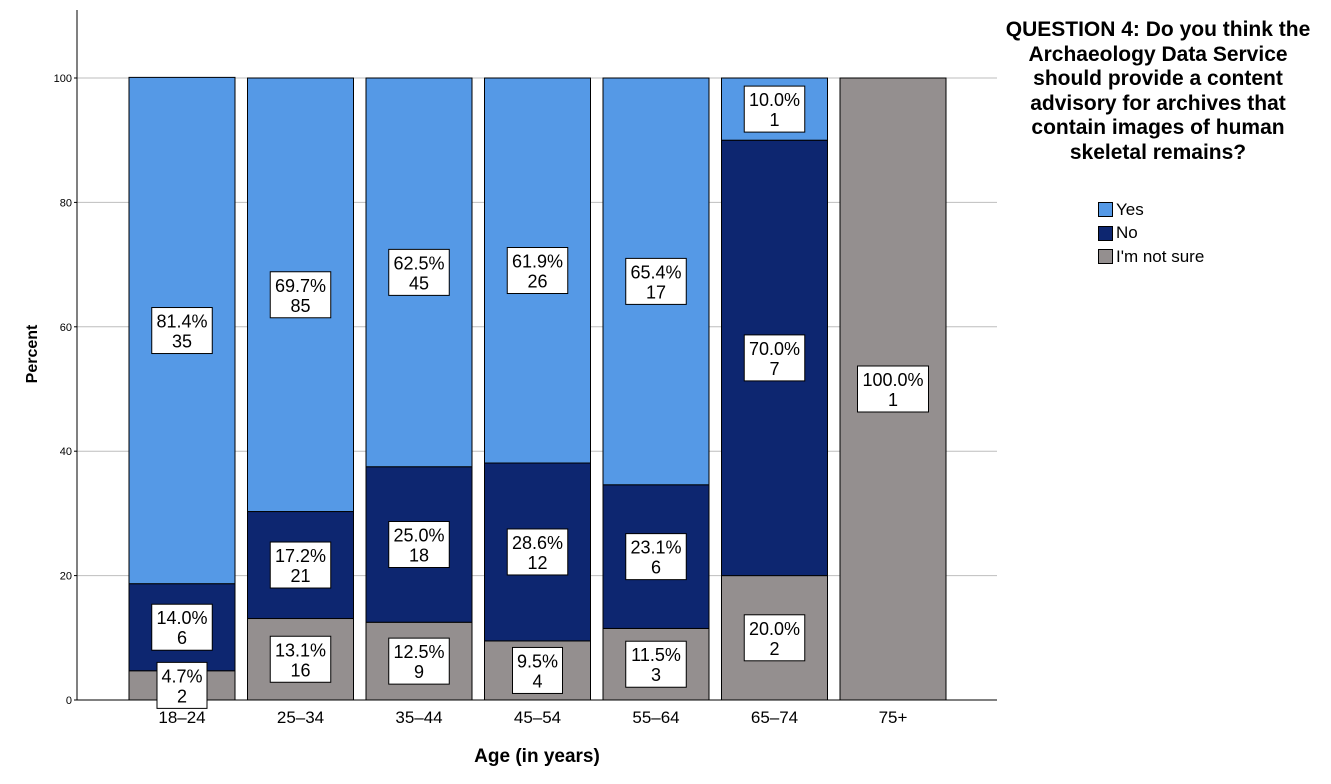  I want to click on data-label-percent: 69.7%, so click(300, 286).